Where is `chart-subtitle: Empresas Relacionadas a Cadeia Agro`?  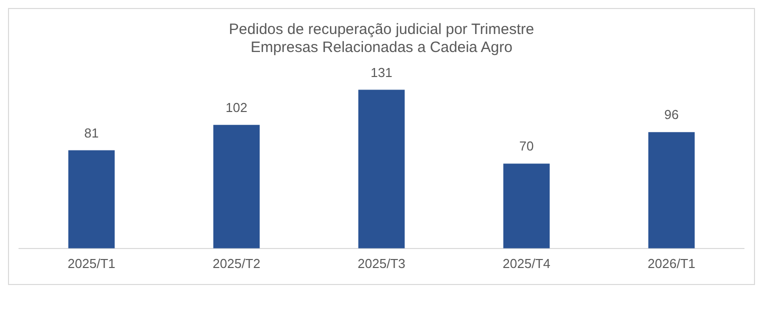
chart-subtitle: Empresas Relacionadas a Cadeia Agro is located at coordinates (381, 47).